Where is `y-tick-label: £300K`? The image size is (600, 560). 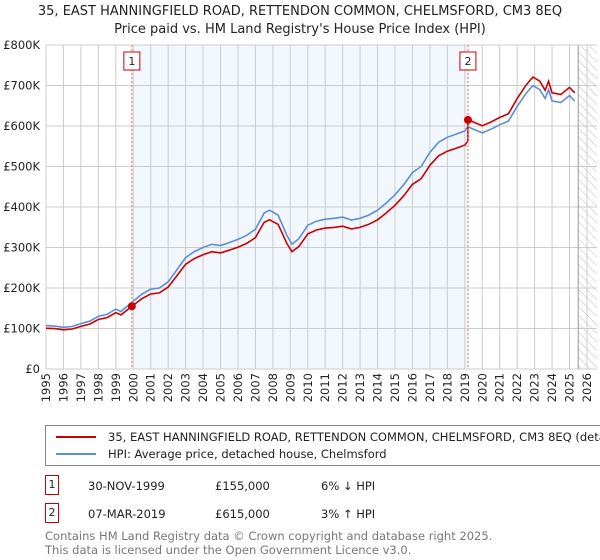 y-tick-label: £300K is located at coordinates (21, 248).